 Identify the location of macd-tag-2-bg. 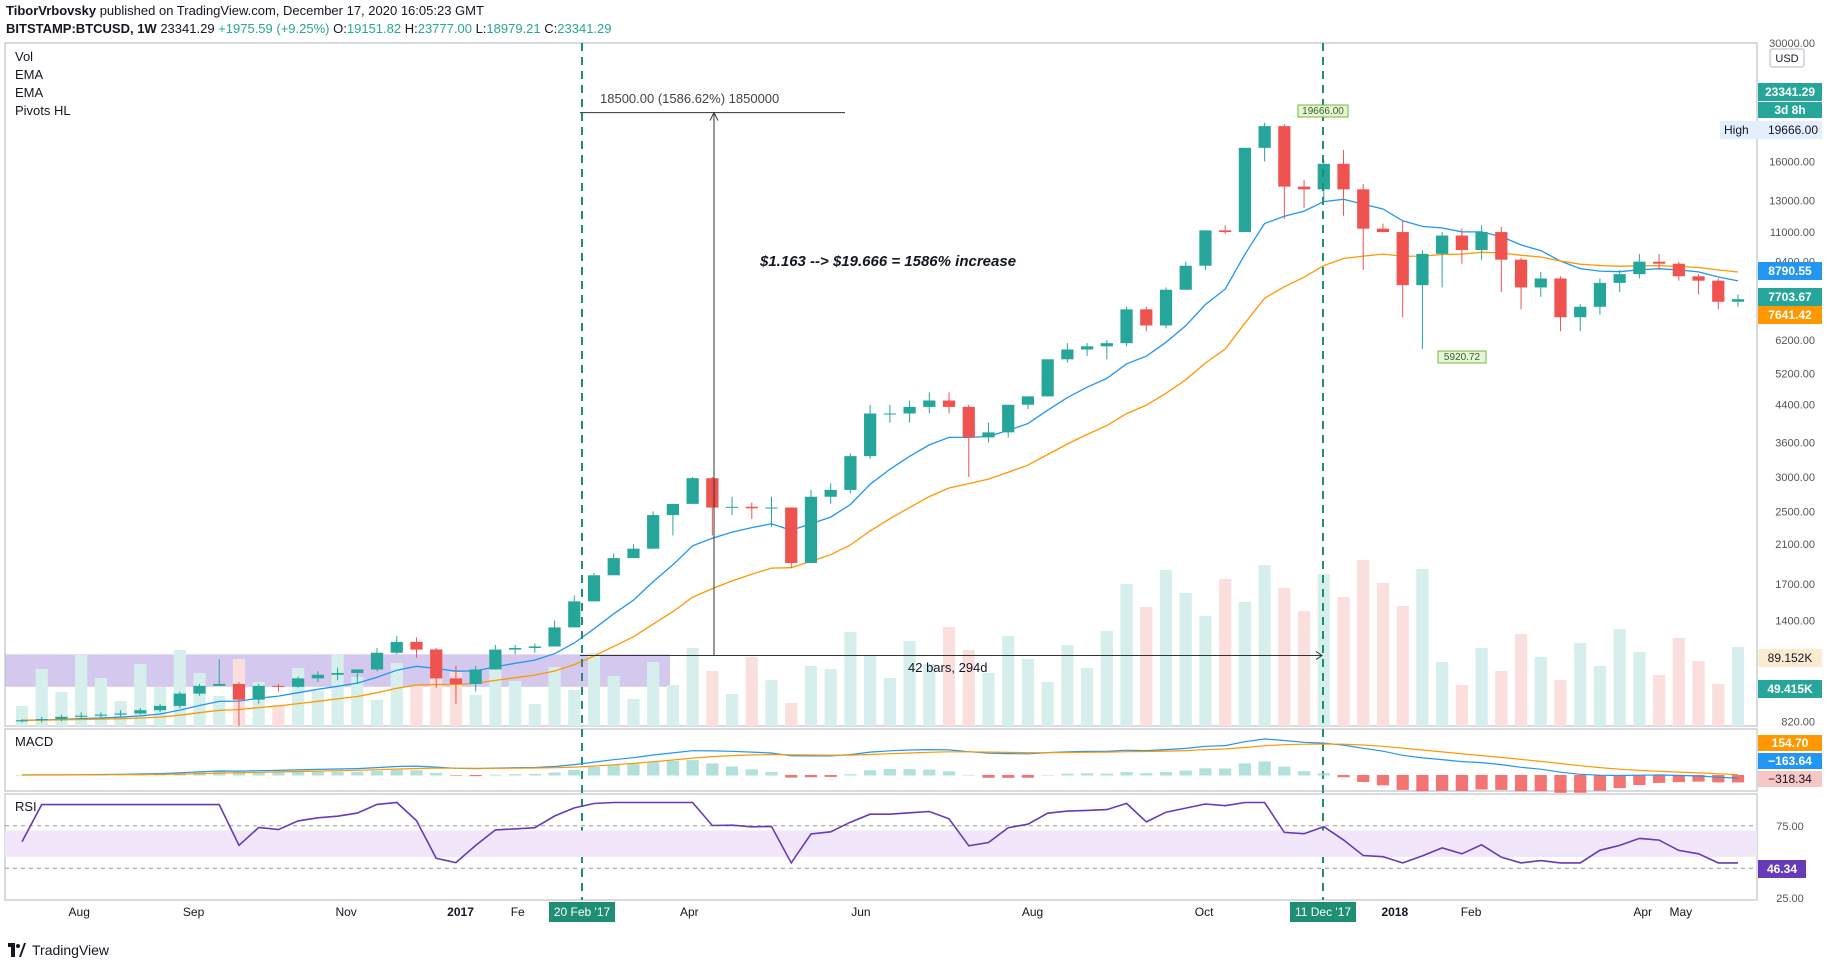
(1790, 761).